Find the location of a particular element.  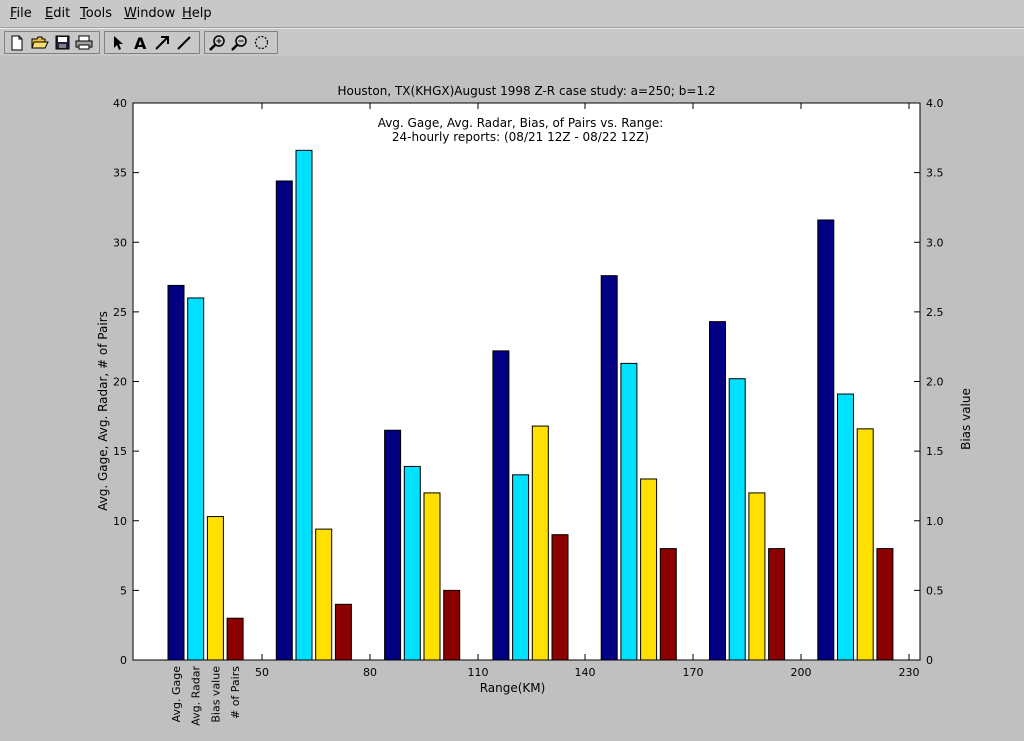

y2-tick-label: 3.0 is located at coordinates (935, 242).